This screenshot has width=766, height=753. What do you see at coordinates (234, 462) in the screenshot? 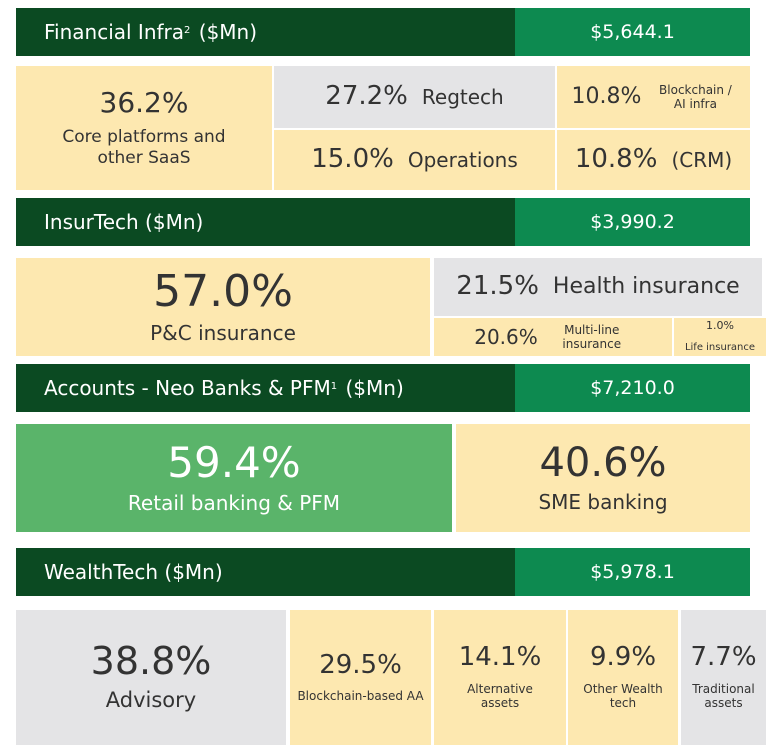
I see `share-value: 59.4%` at bounding box center [234, 462].